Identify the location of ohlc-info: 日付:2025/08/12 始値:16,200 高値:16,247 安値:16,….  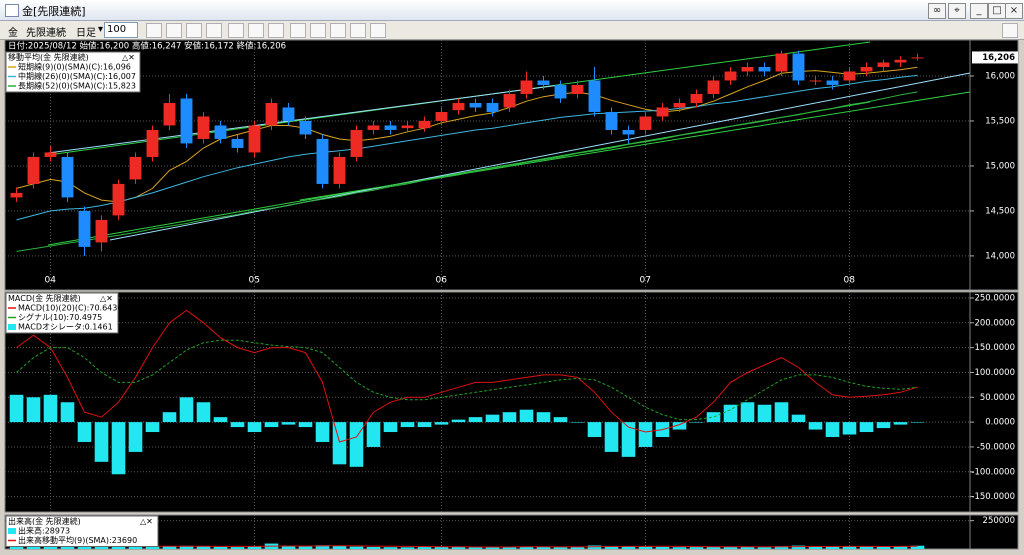
(147, 46).